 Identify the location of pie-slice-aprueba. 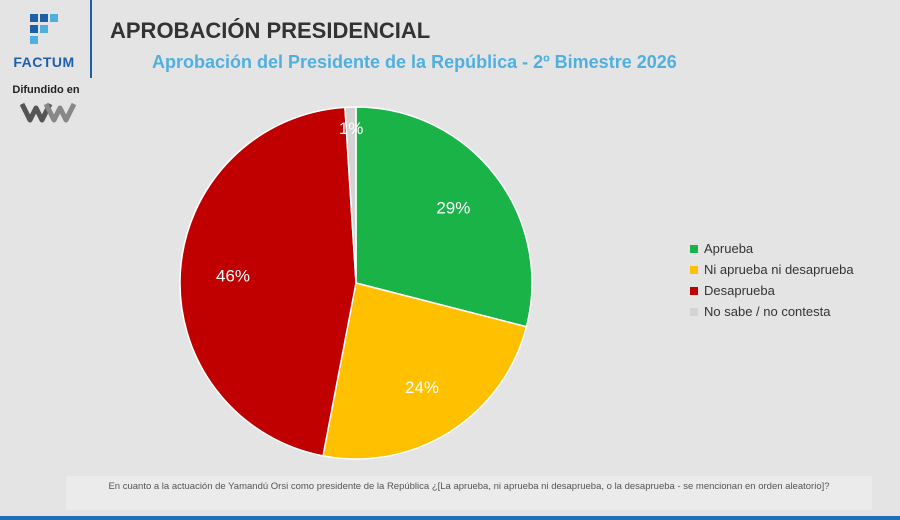
(444, 217).